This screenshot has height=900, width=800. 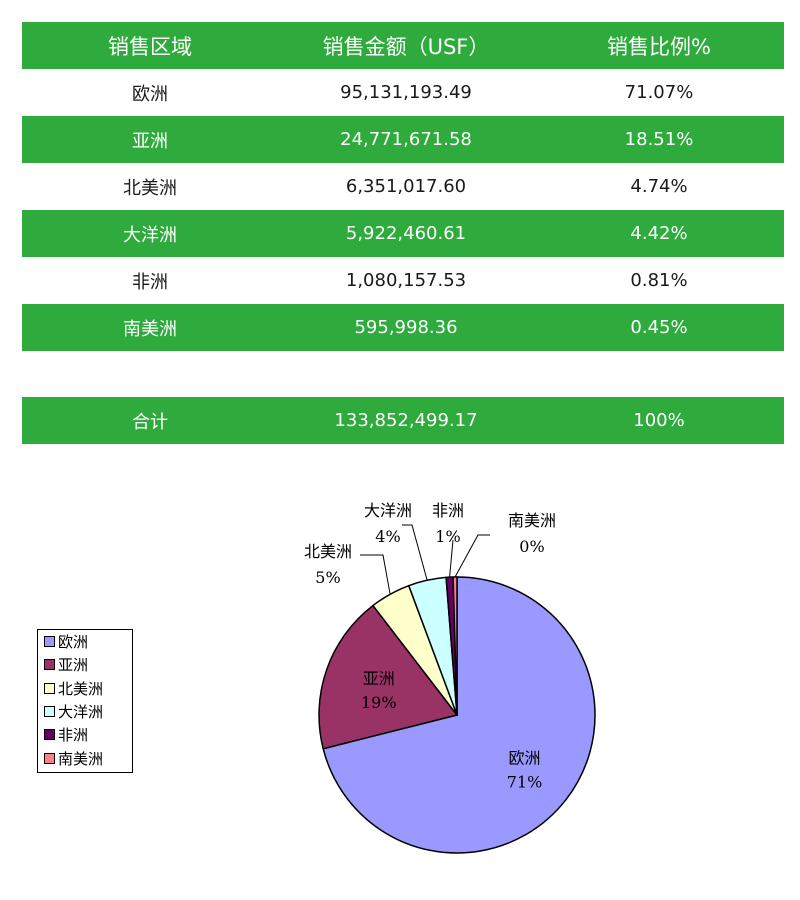 I want to click on chart-legend: 欧洲亚洲北美洲大洋洲非洲南美洲, so click(x=85, y=701).